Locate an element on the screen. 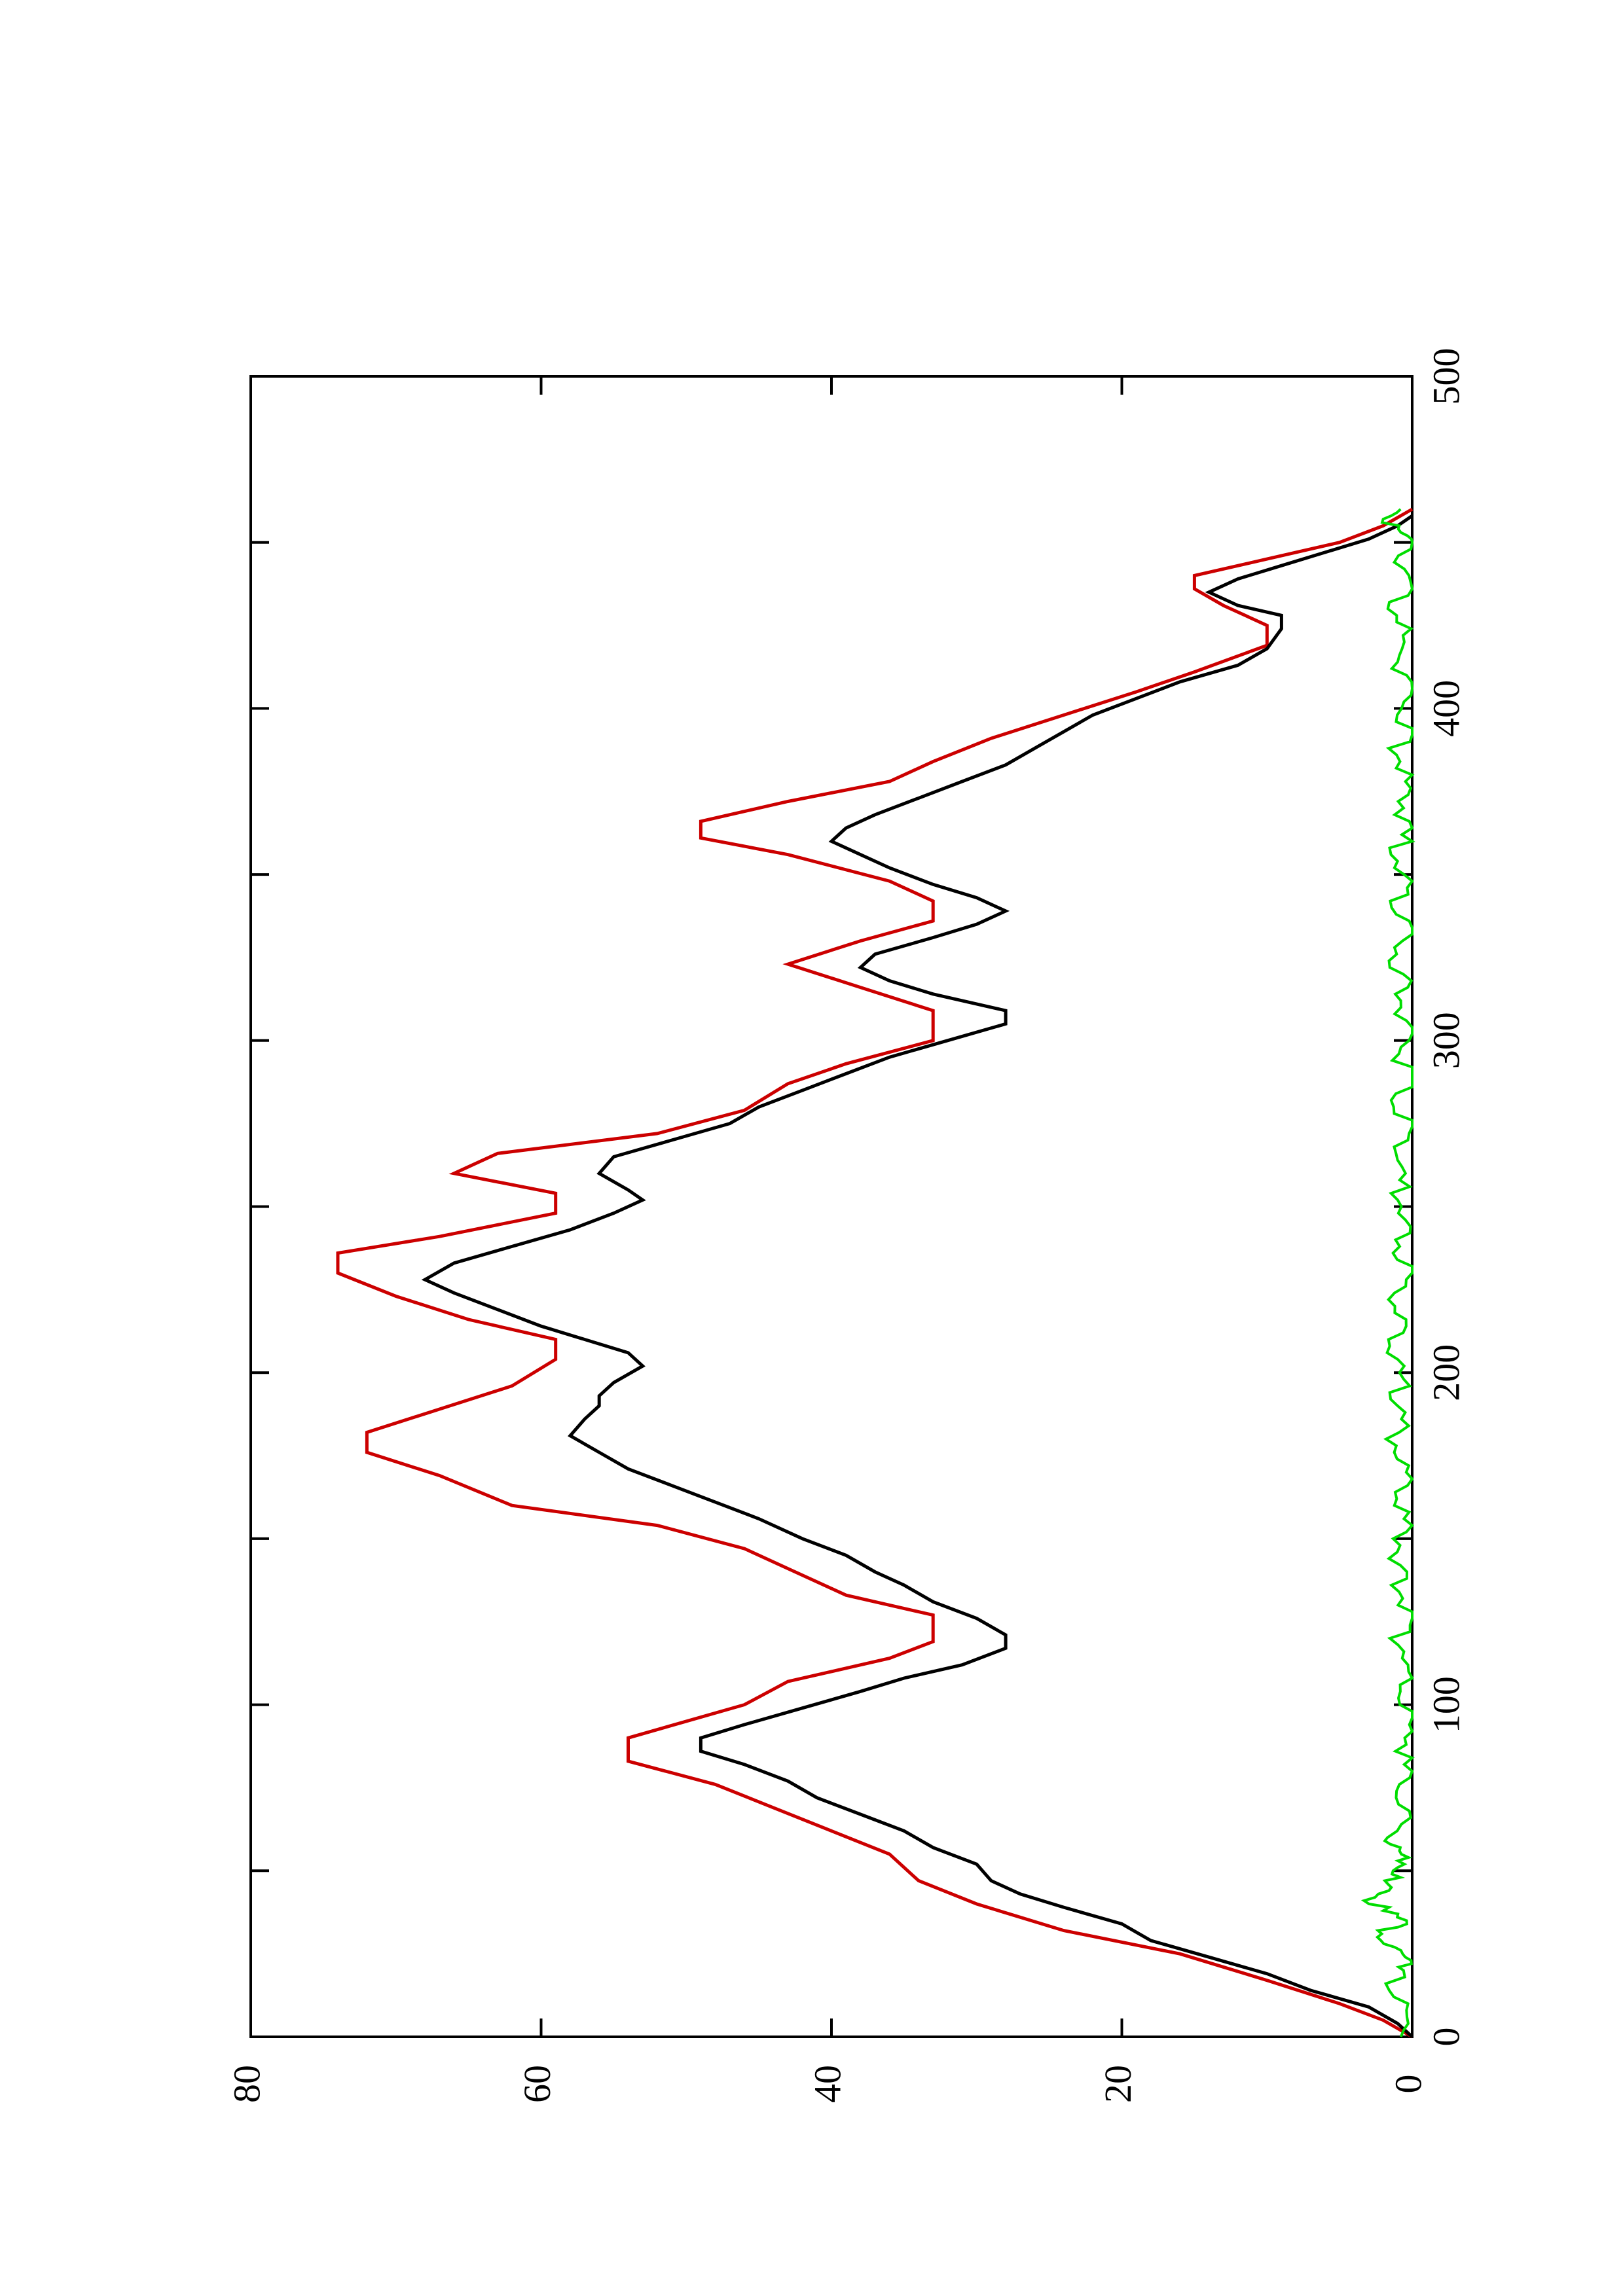 The image size is (1623, 2296). y-tick-label: 60 is located at coordinates (537, 2084).